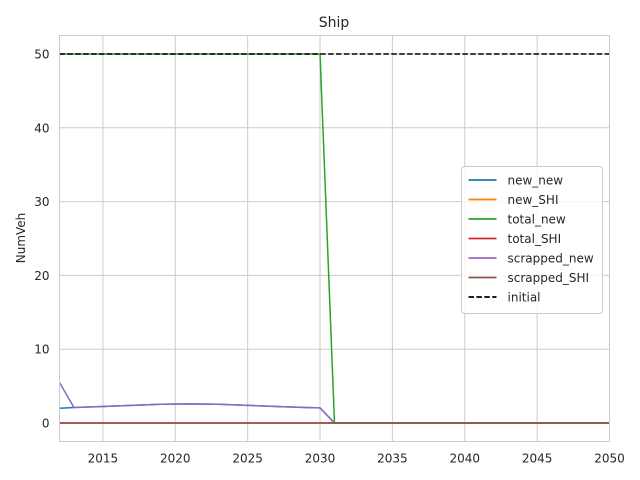  Describe the element at coordinates (392, 459) in the screenshot. I see `x-tick-label: 2035` at that location.